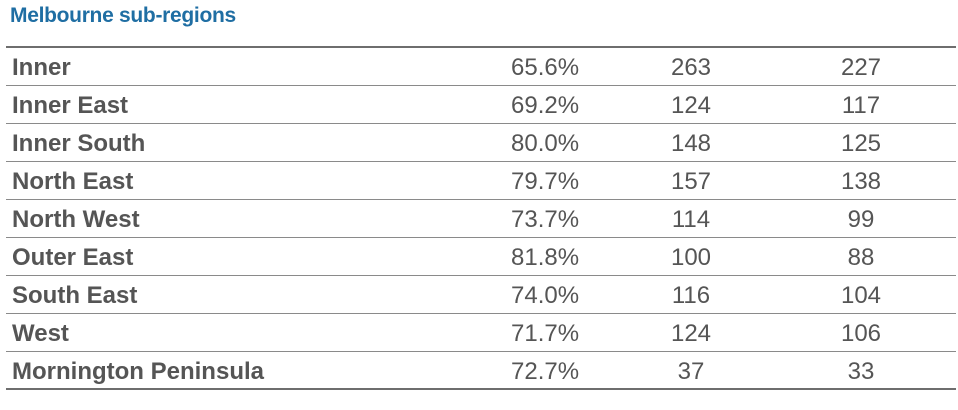  I want to click on table-row: Inner South 80.0% 148 125, so click(481, 143).